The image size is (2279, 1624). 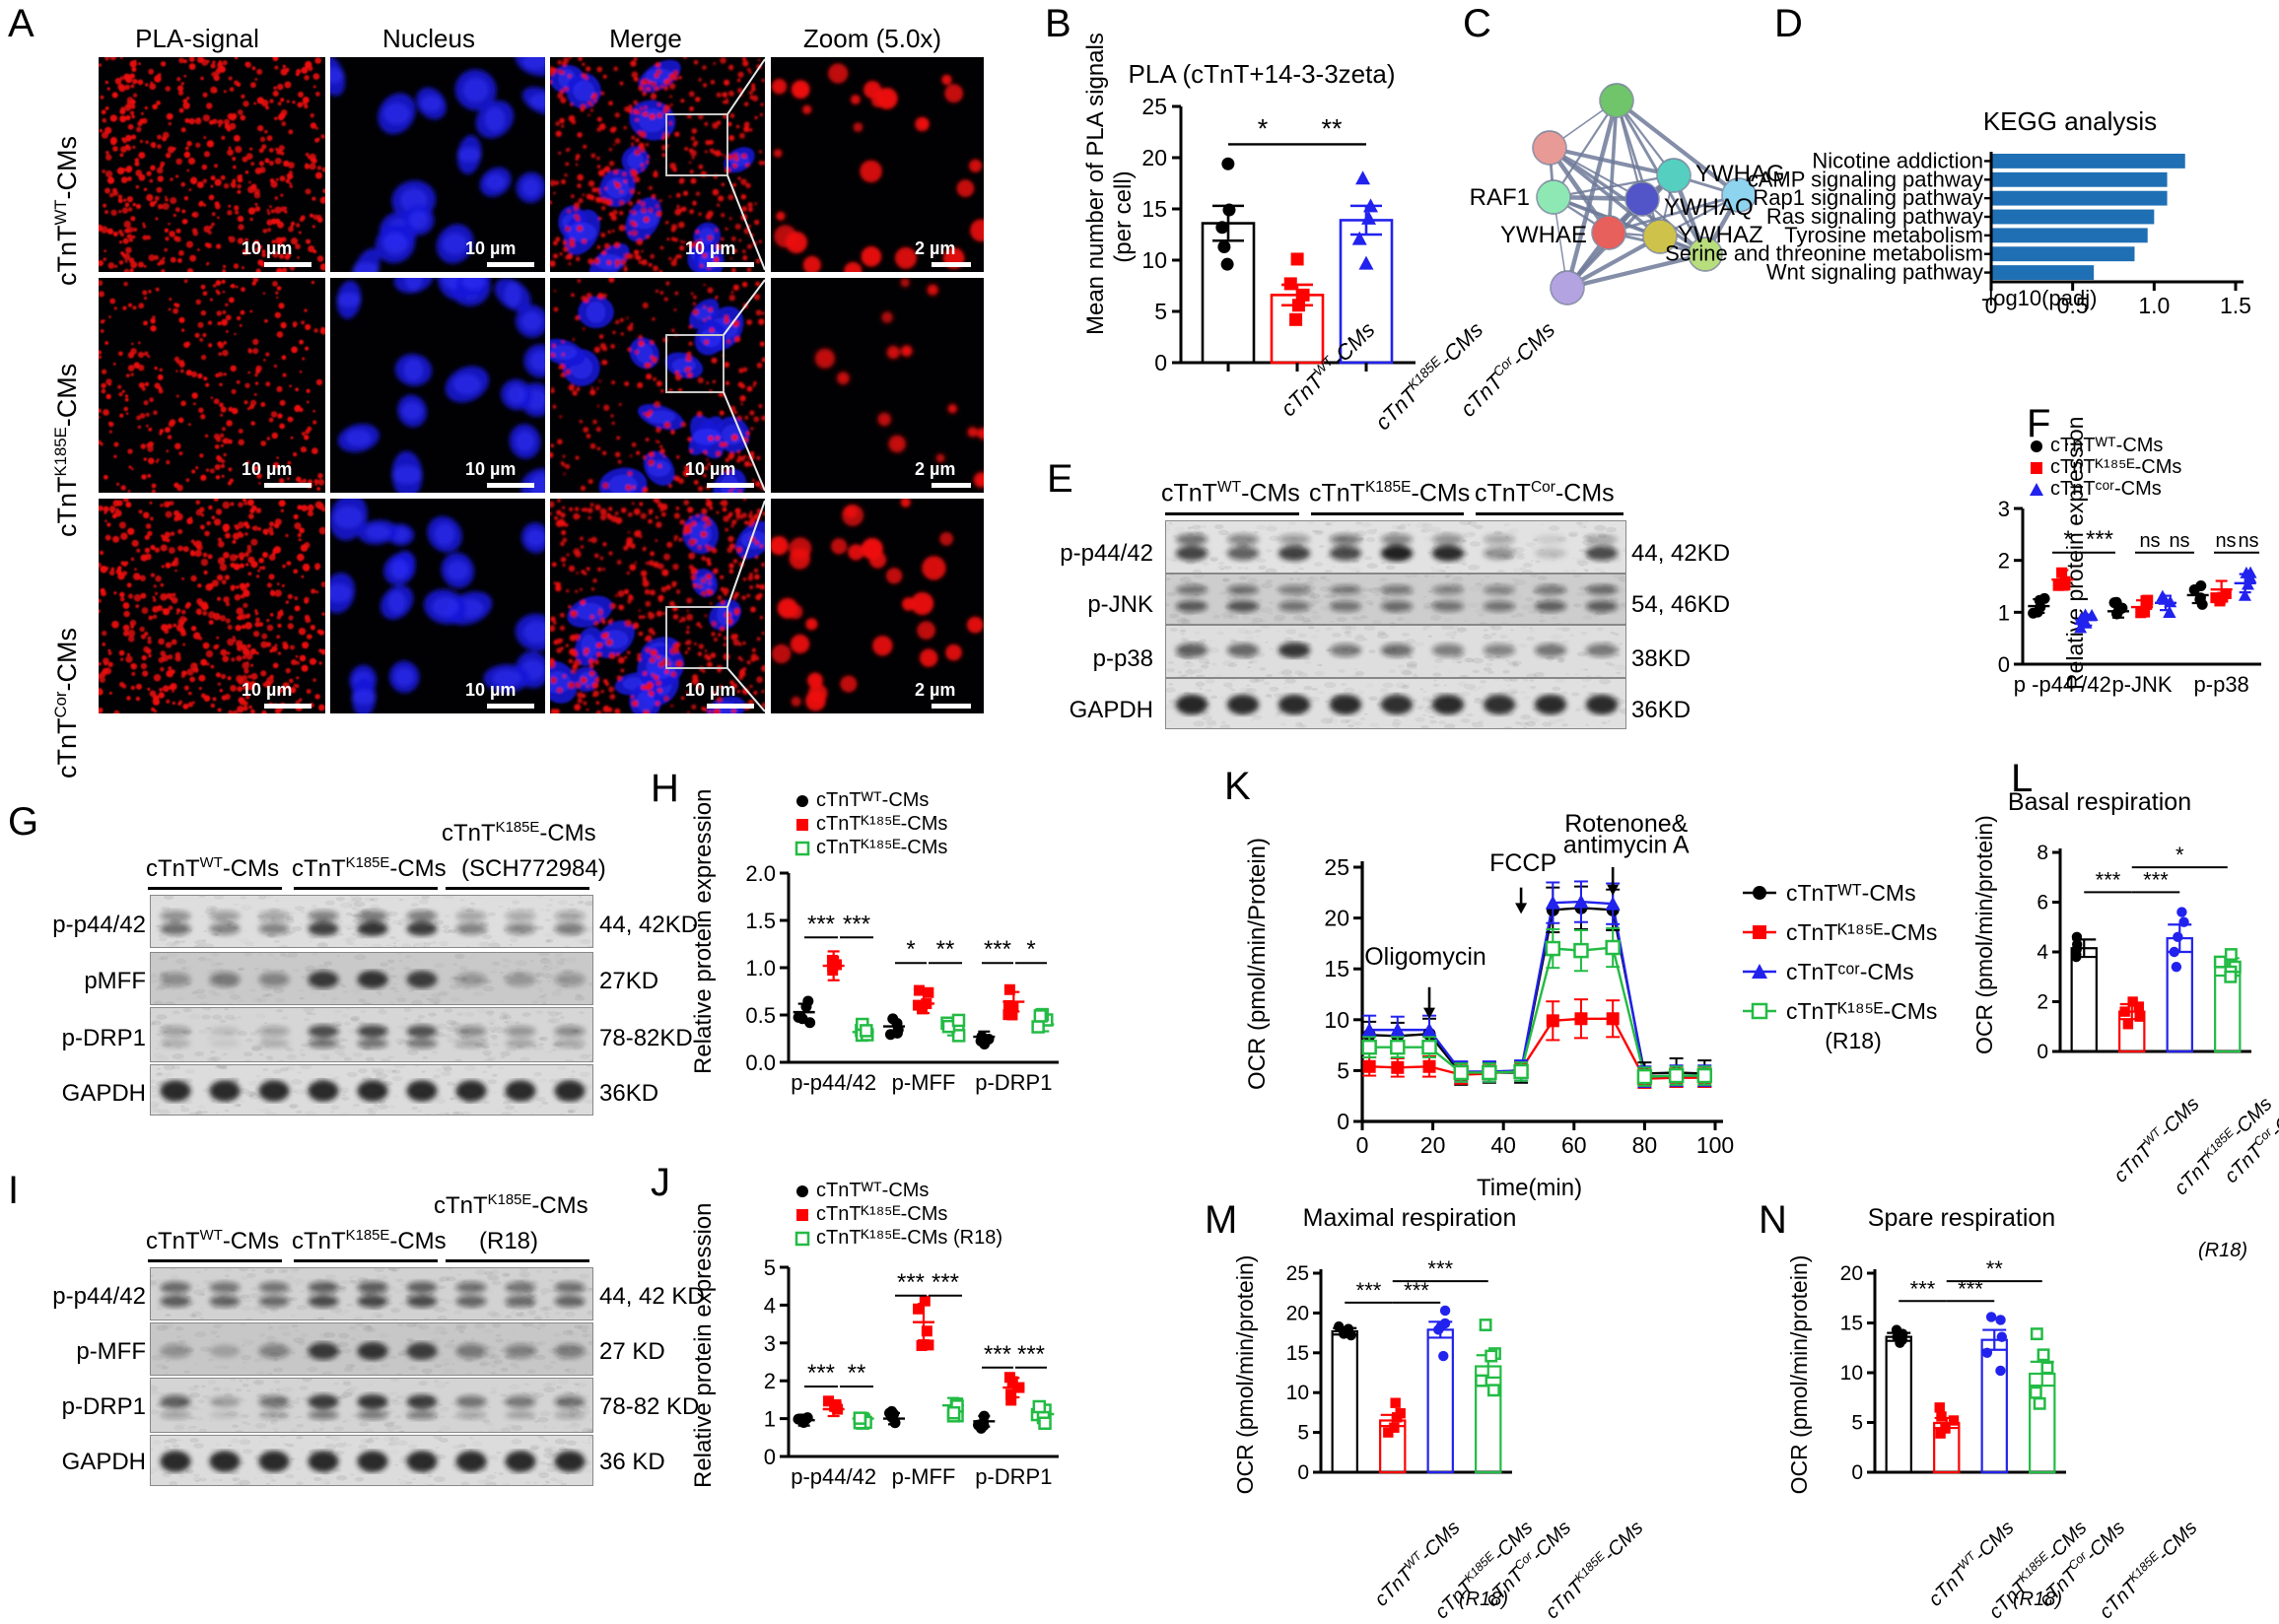 I want to click on panel-i-group-wt: cTnTWT-CMs, so click(x=213, y=1241).